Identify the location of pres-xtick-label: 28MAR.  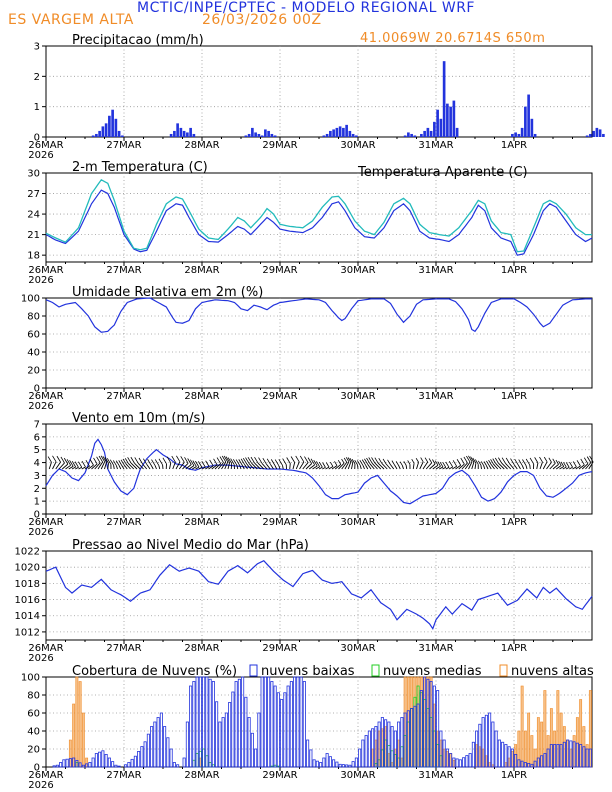
(201, 648).